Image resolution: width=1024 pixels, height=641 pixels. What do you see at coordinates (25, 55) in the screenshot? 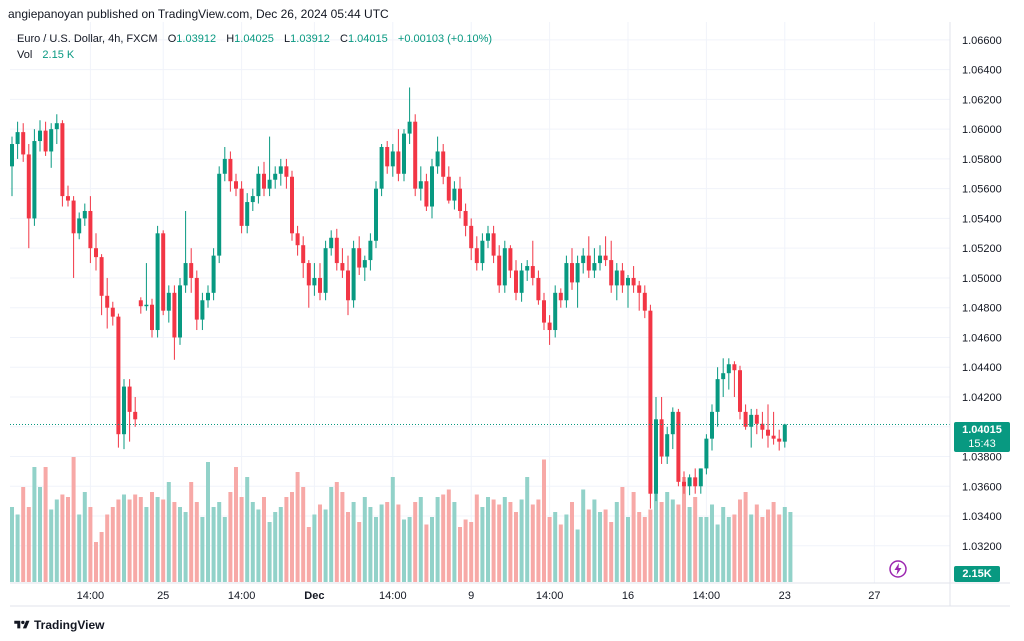
I see `volume-label: Vol` at bounding box center [25, 55].